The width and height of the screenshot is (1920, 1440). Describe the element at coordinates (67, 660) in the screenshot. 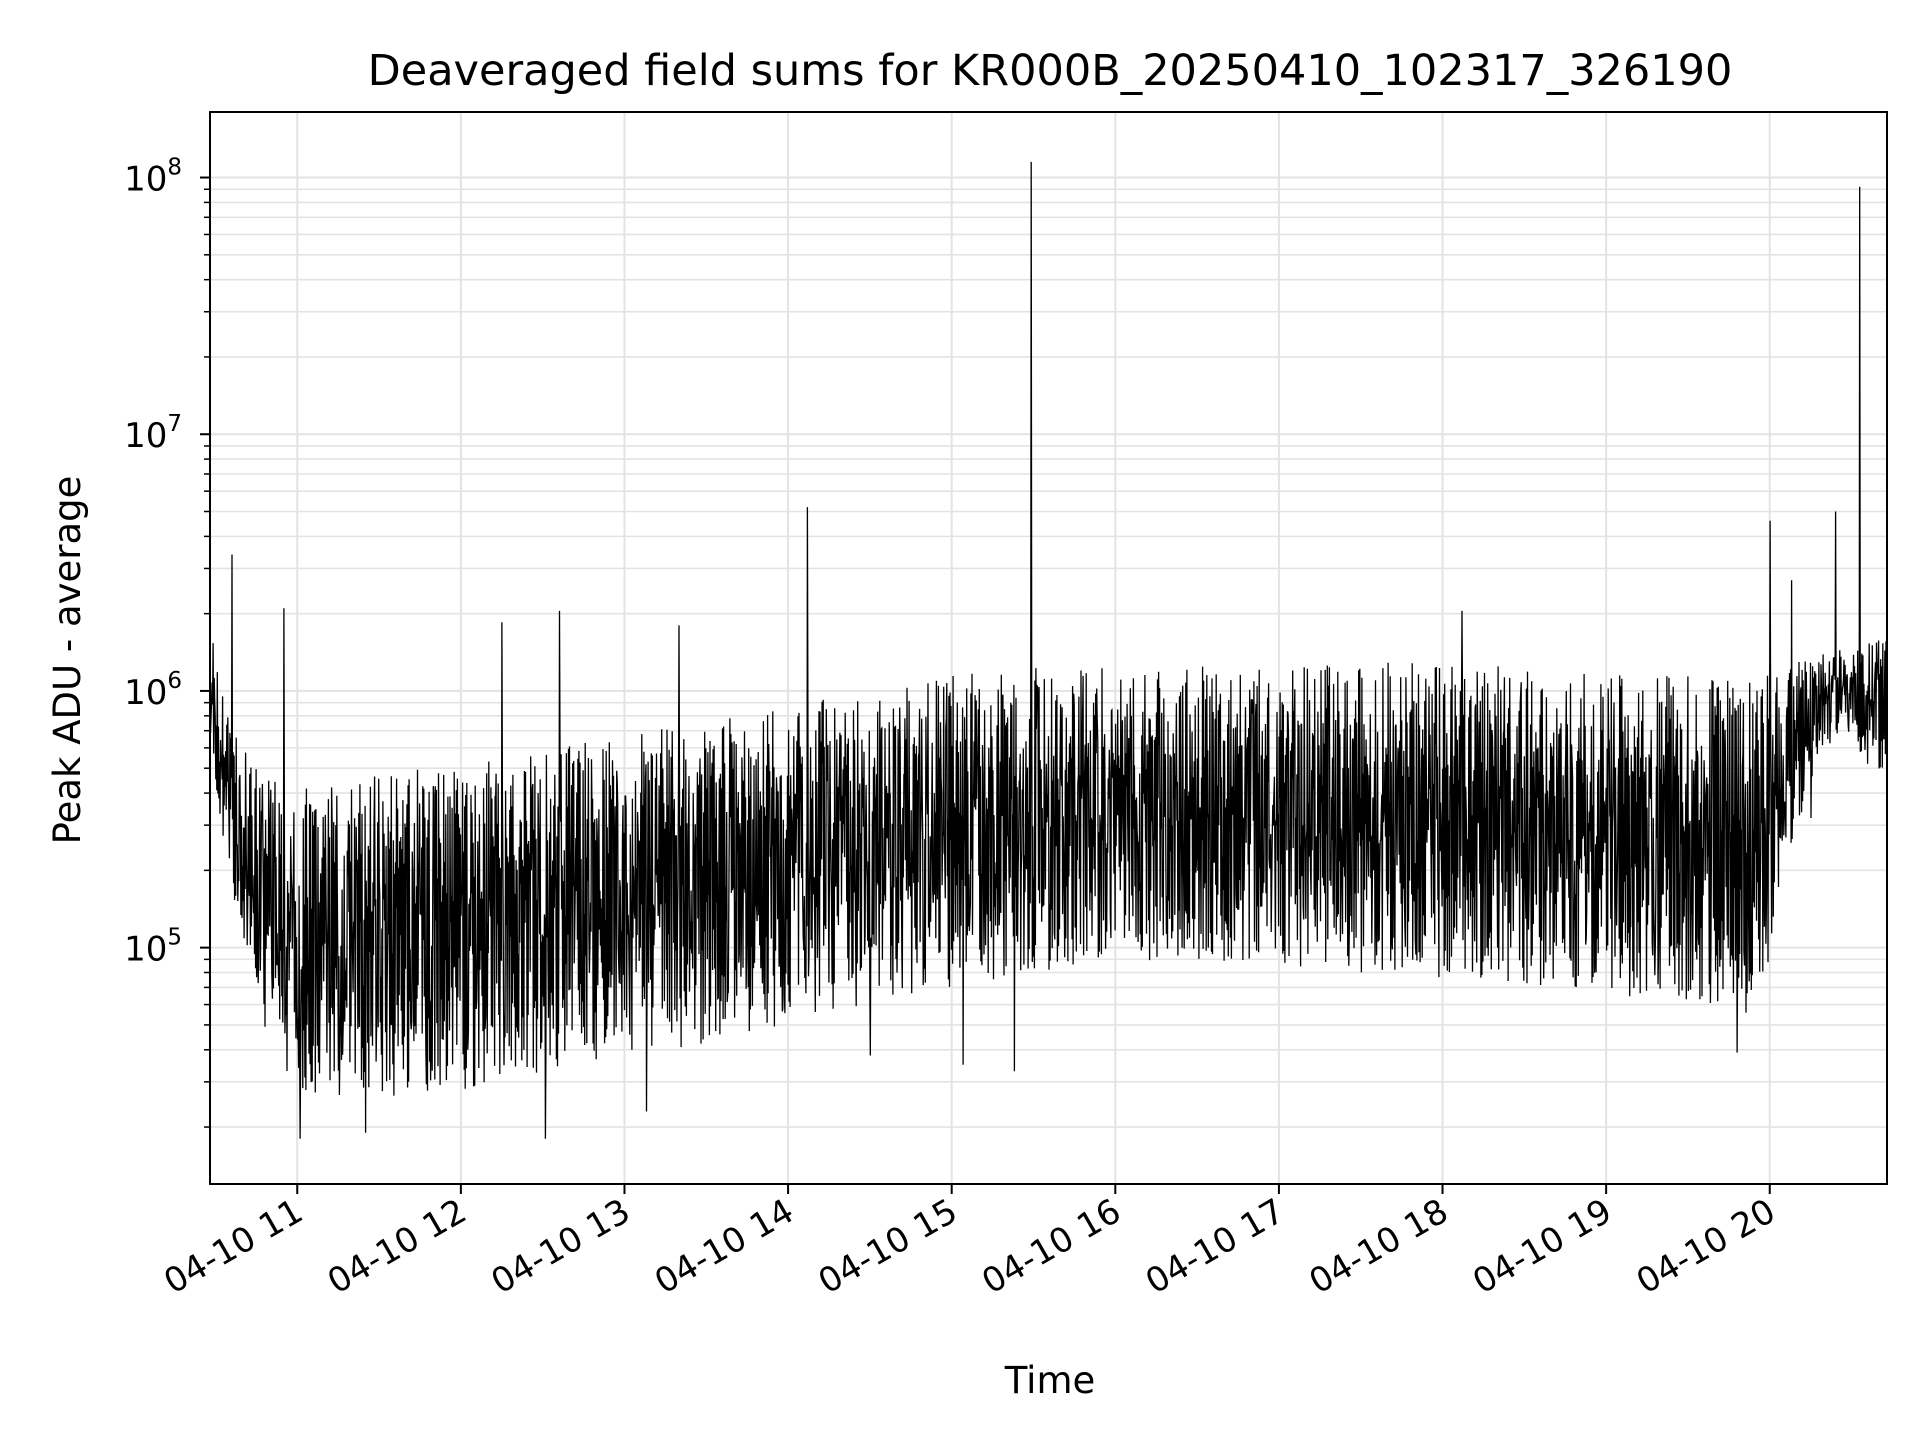

I see `y-axis-label: Peak ADU - average` at that location.